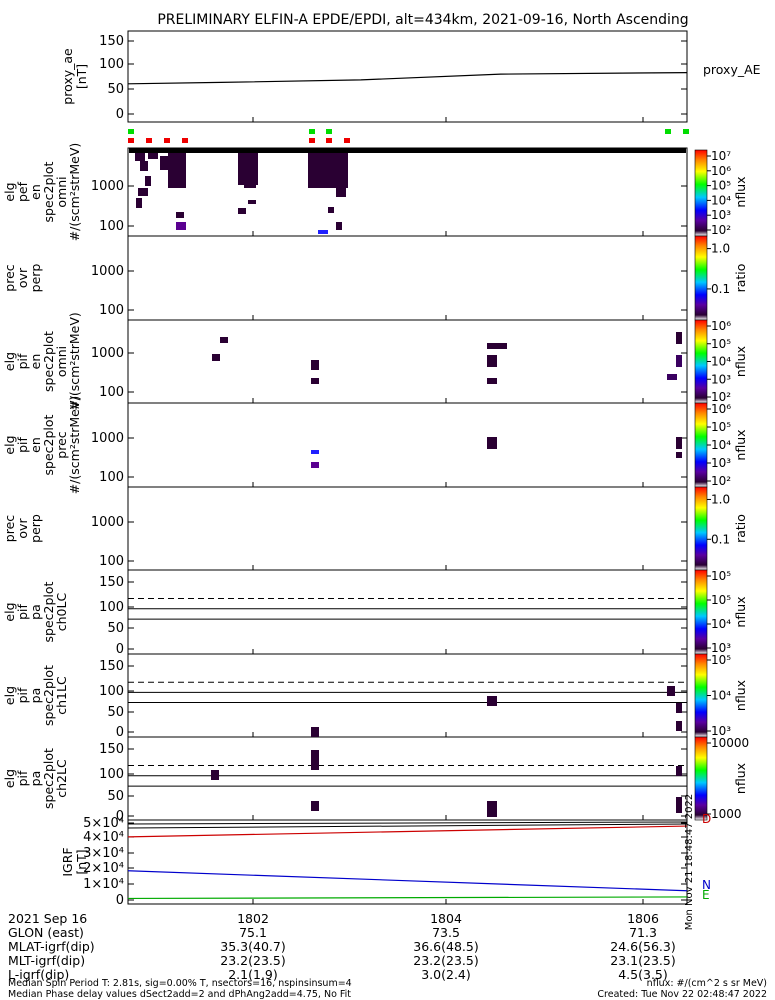 Image resolution: width=775 pixels, height=1000 pixels. What do you see at coordinates (9, 277) in the screenshot?
I see `ylabel-prec1-0: prec` at bounding box center [9, 277].